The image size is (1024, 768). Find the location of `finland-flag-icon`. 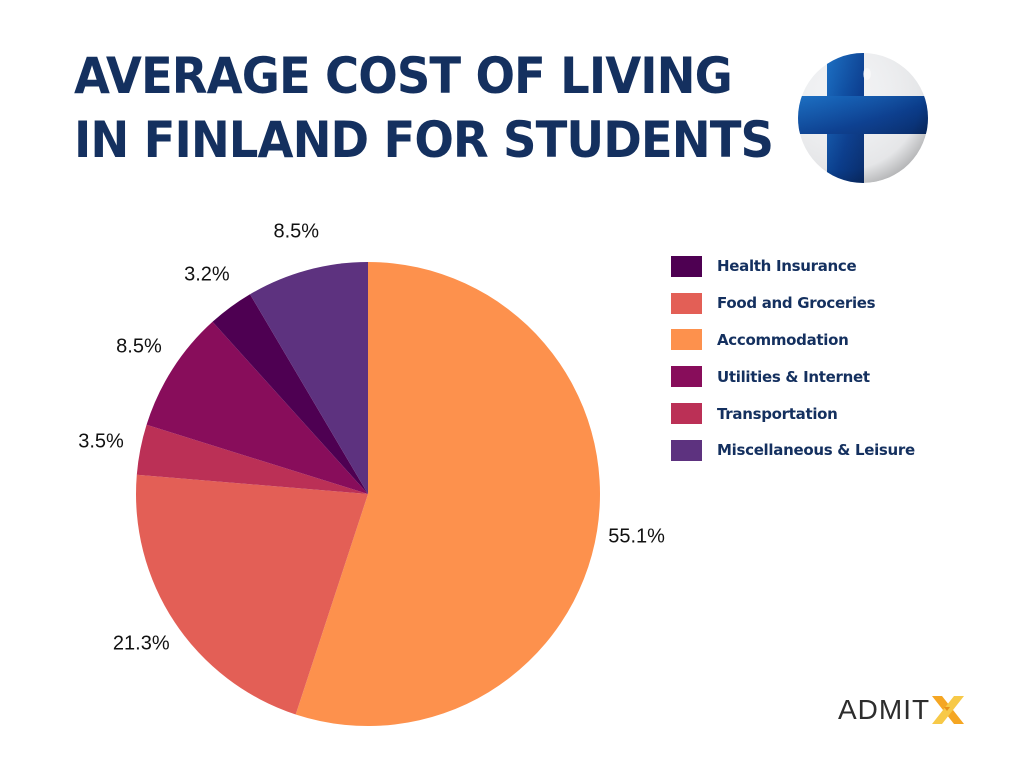

finland-flag-icon is located at coordinates (863, 118).